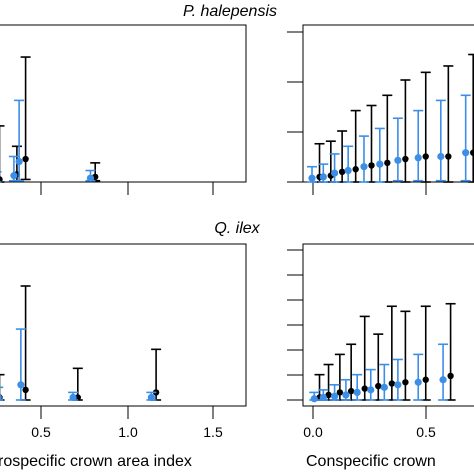 Image resolution: width=474 pixels, height=474 pixels. What do you see at coordinates (390, 118) in the screenshot?
I see `marks-top-right` at bounding box center [390, 118].